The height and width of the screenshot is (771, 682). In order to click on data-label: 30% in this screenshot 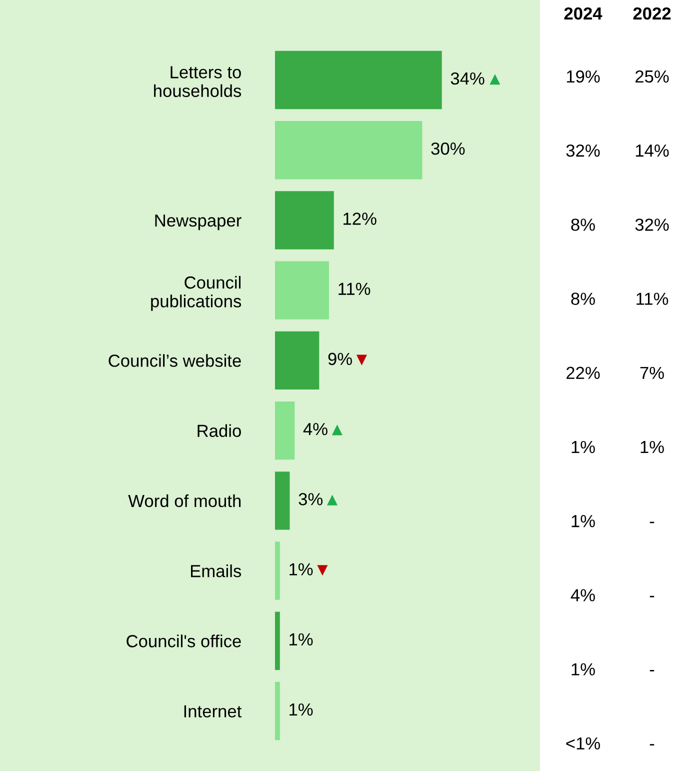, I will do `click(448, 148)`.